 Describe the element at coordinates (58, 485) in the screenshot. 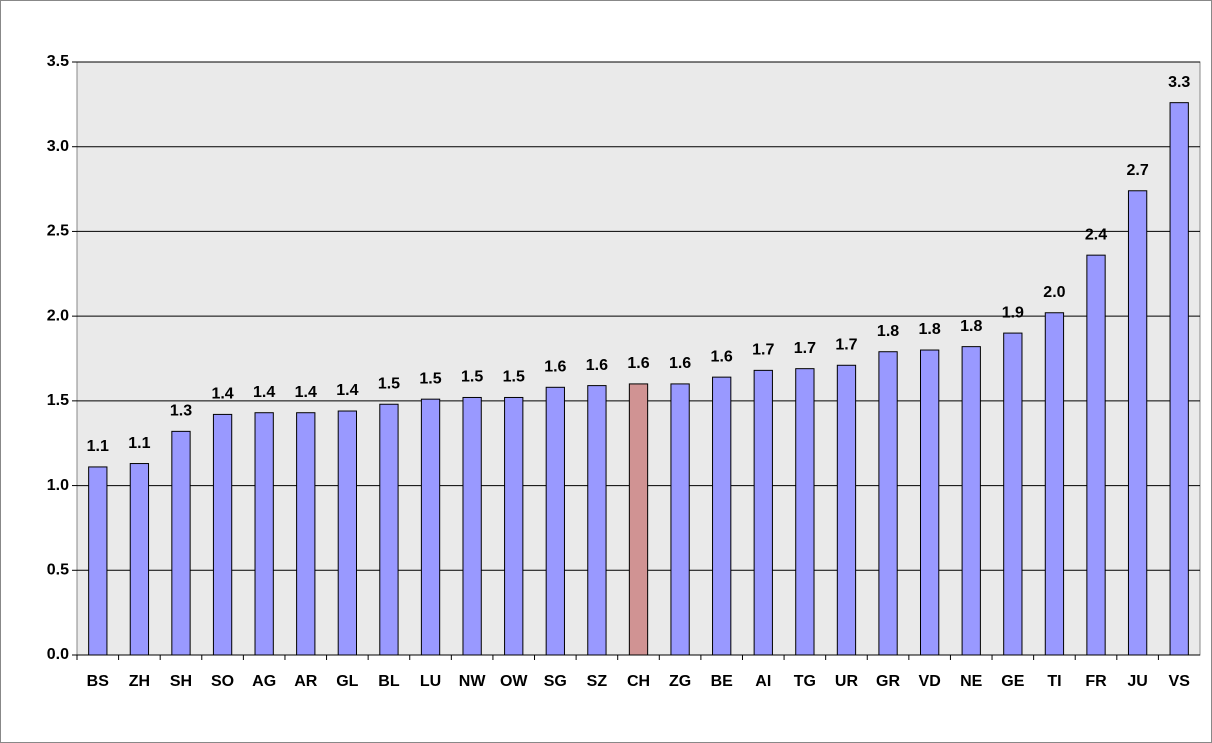

I see `y-tick-label: 1.0` at that location.